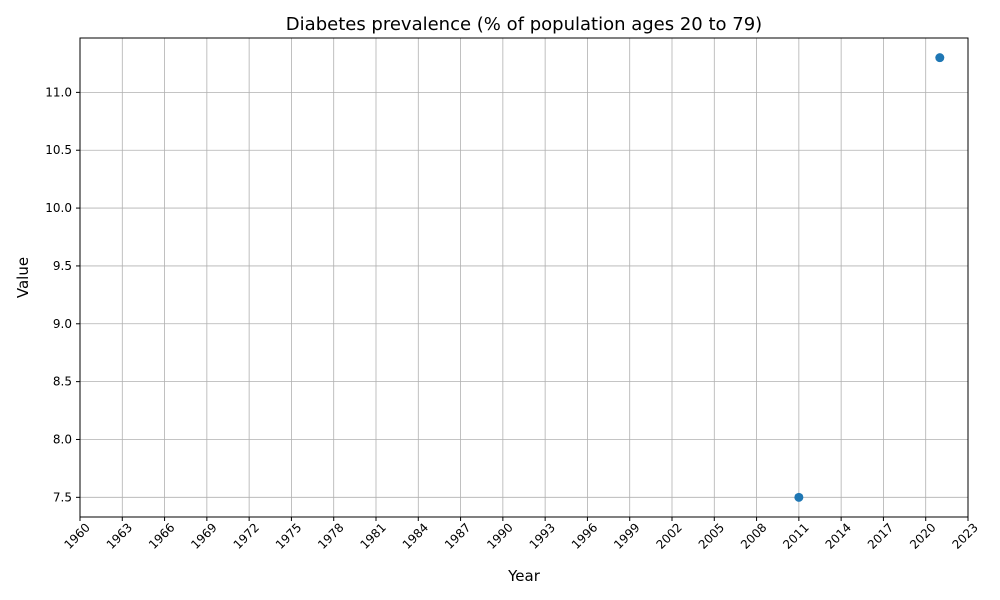  I want to click on y-tick-label: 8.5, so click(62, 382).